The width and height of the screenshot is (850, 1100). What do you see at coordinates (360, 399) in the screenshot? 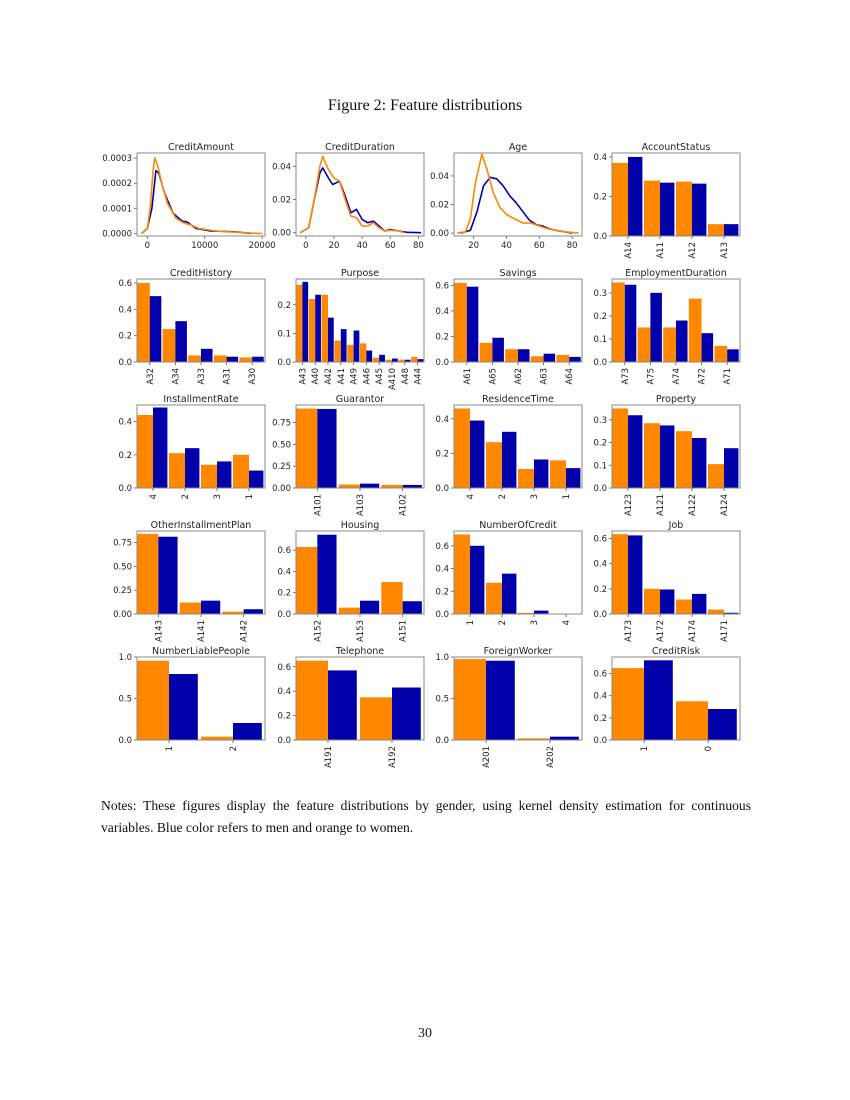
I see `chart-title: Guarantor` at bounding box center [360, 399].